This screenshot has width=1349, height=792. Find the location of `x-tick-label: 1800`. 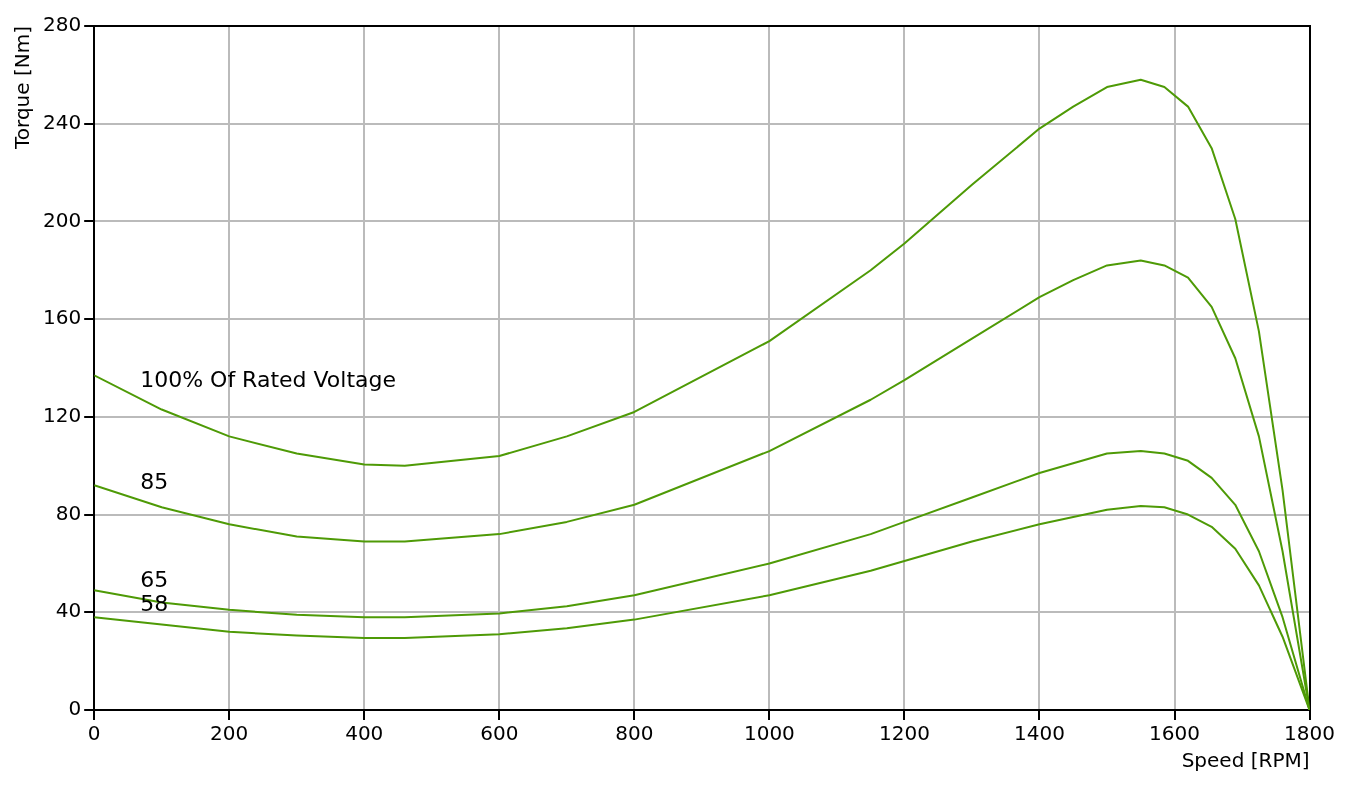

x-tick-label: 1800 is located at coordinates (1309, 733).